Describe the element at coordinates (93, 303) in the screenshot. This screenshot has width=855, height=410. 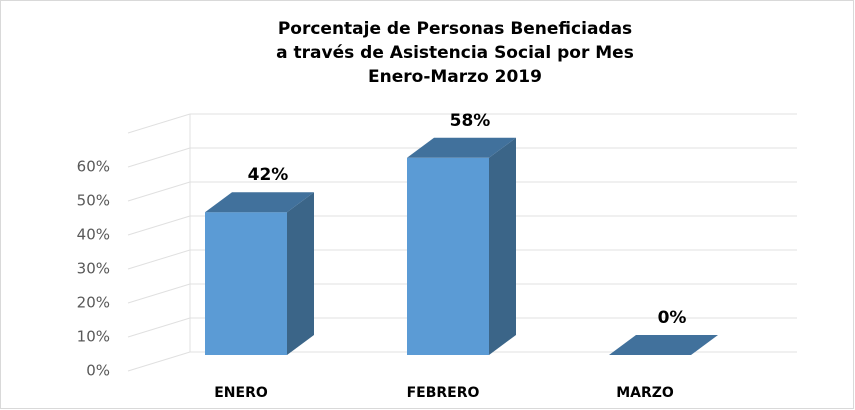
I see `y-tick-label: 20%` at that location.